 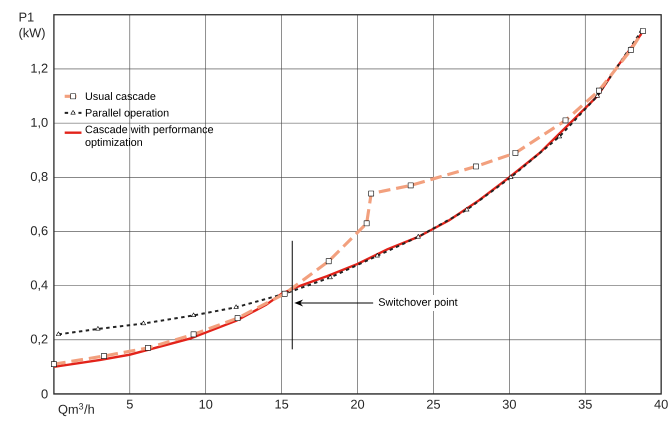 I want to click on y-tick-label: 0,6, so click(x=39, y=231).